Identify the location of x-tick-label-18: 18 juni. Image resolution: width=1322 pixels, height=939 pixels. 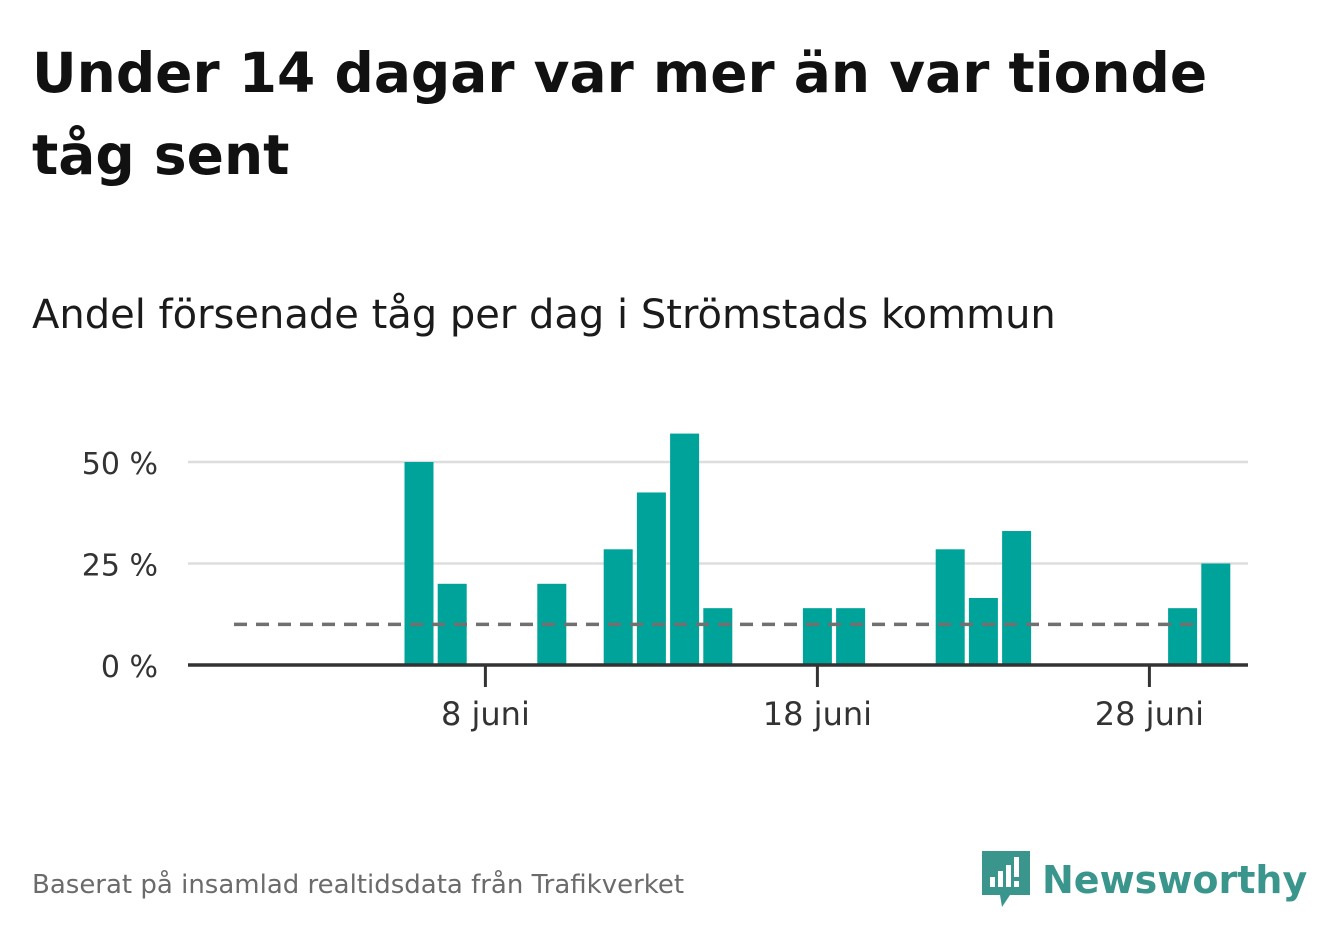
(817, 714).